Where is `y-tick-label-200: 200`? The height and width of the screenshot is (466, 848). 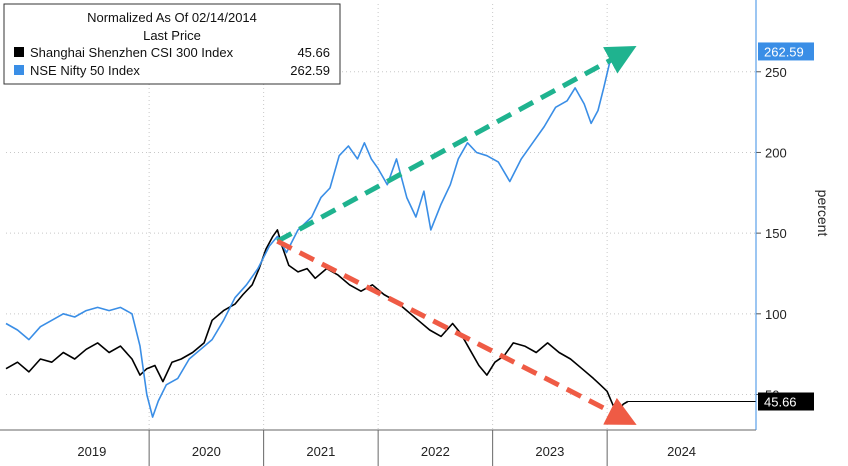 y-tick-label-200: 200 is located at coordinates (776, 152).